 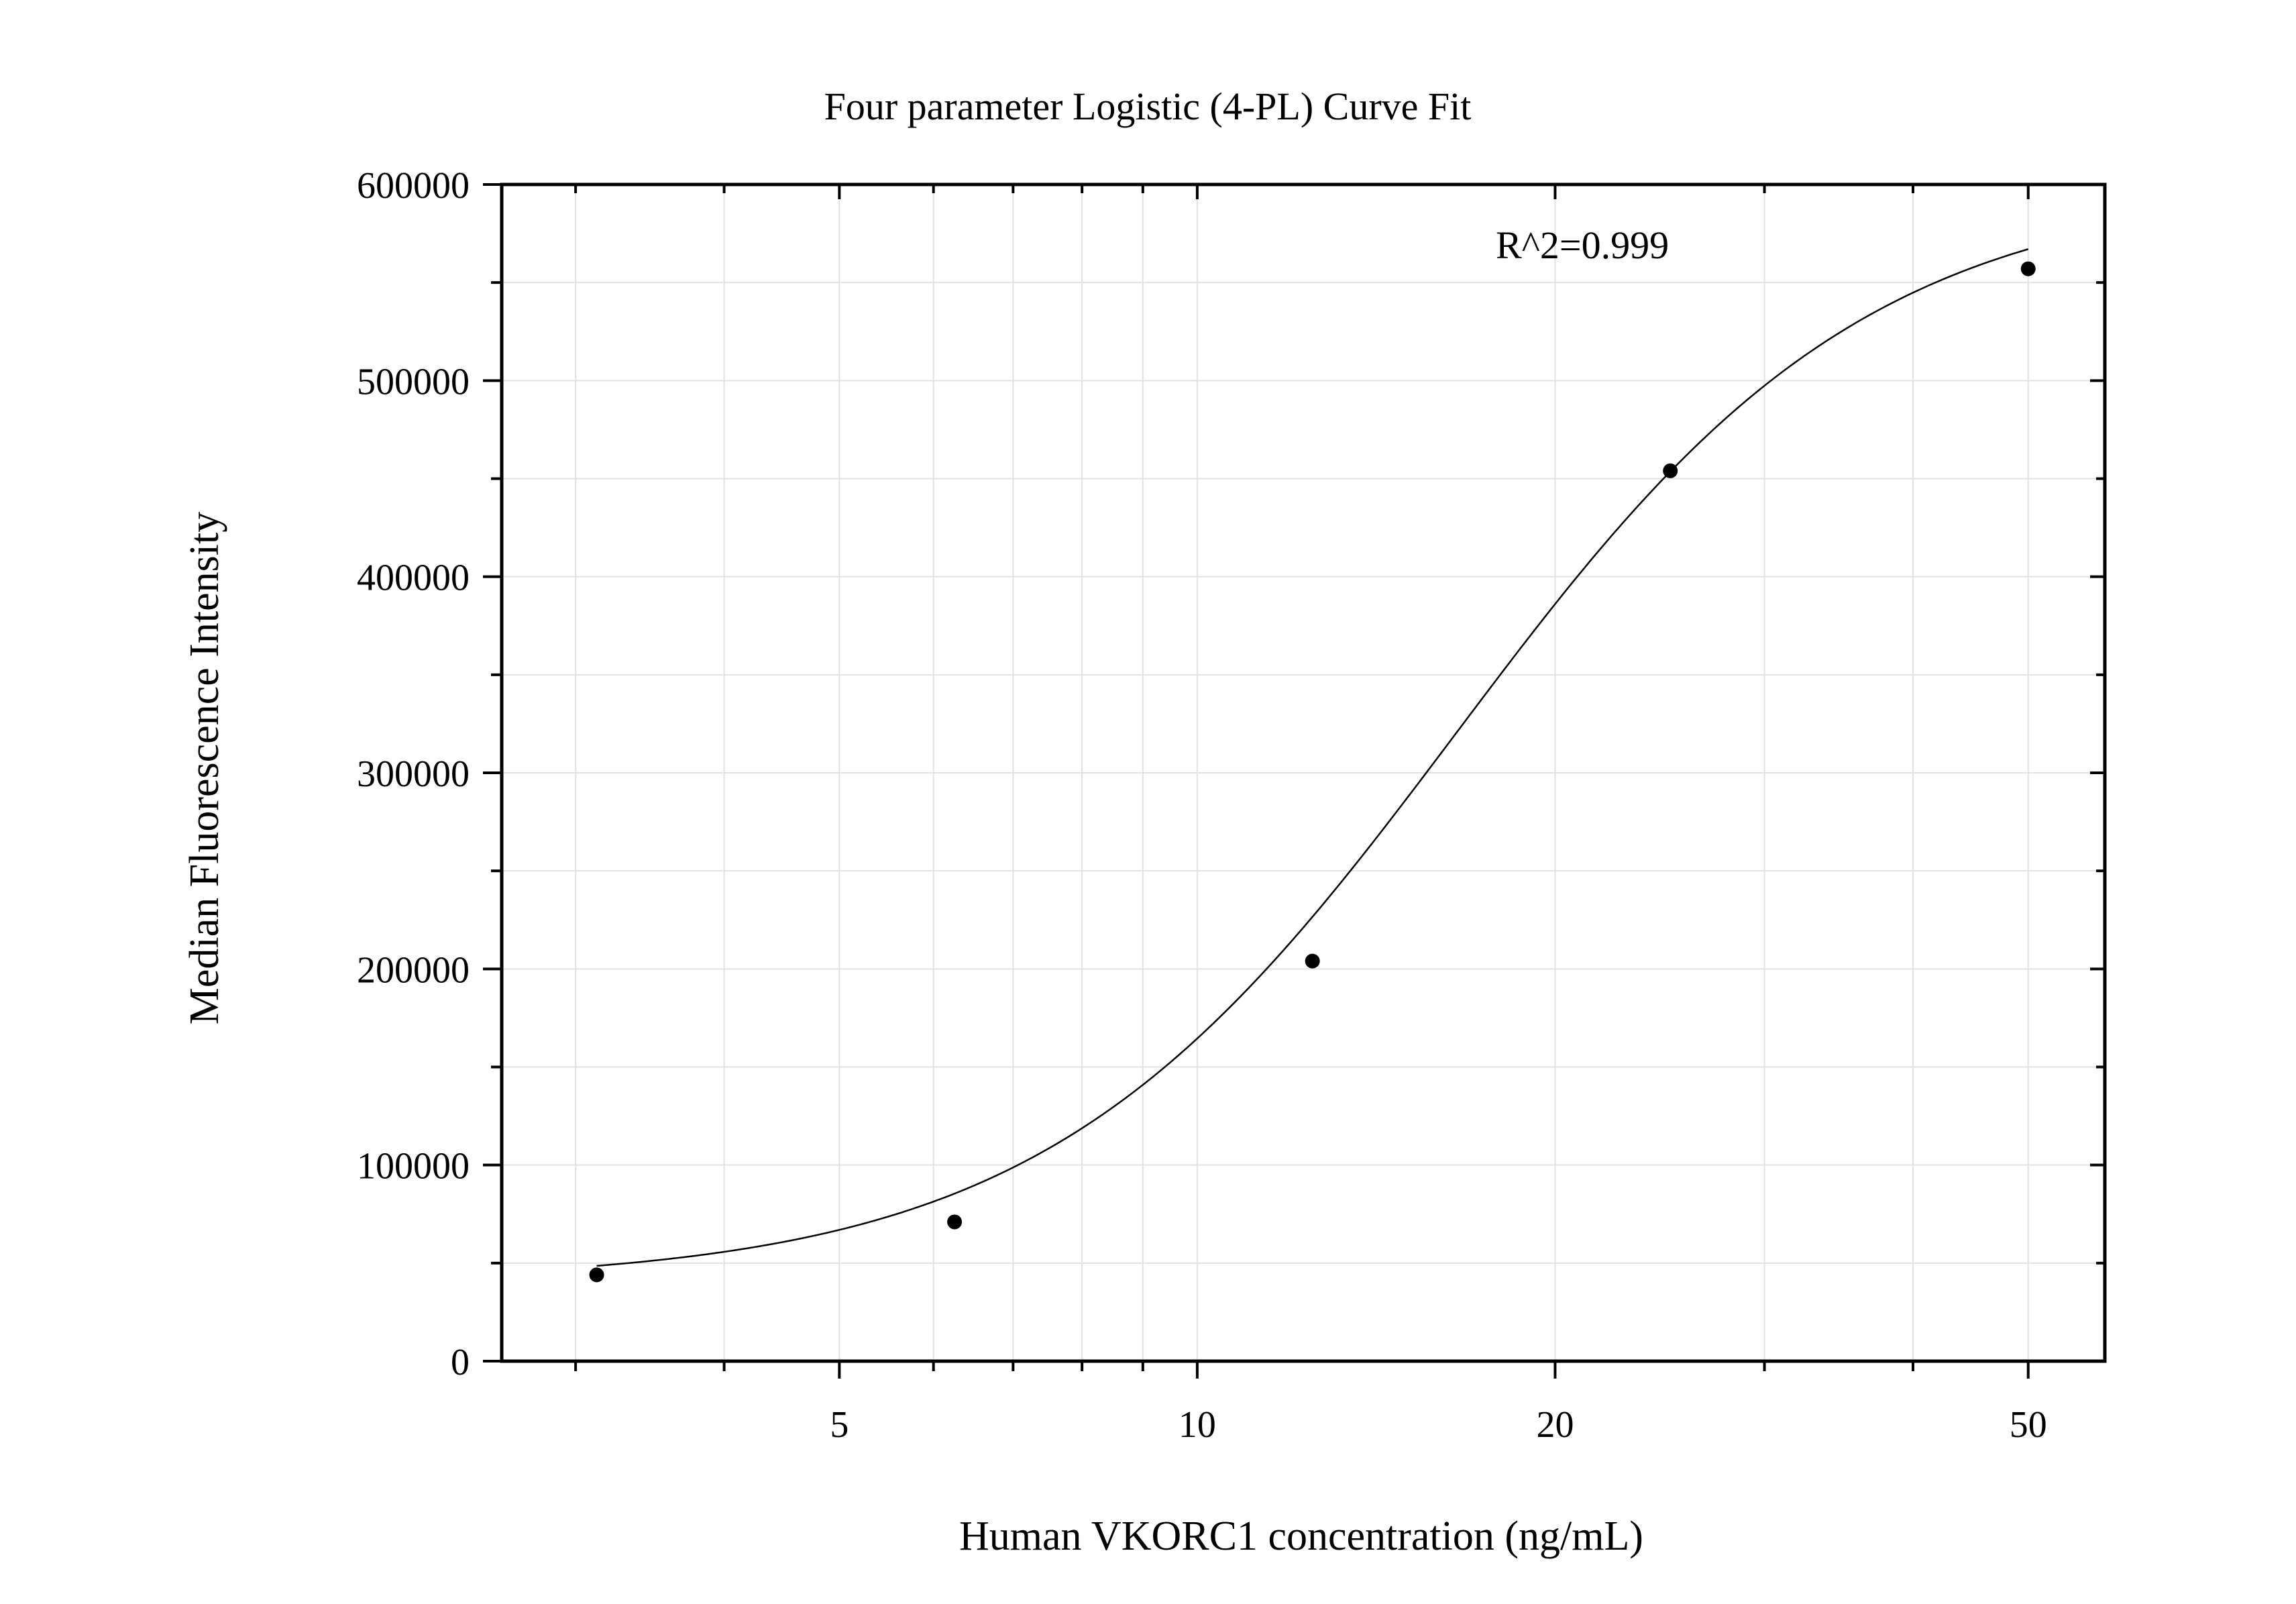 I want to click on x-tick-label: 20, so click(x=1555, y=1425).